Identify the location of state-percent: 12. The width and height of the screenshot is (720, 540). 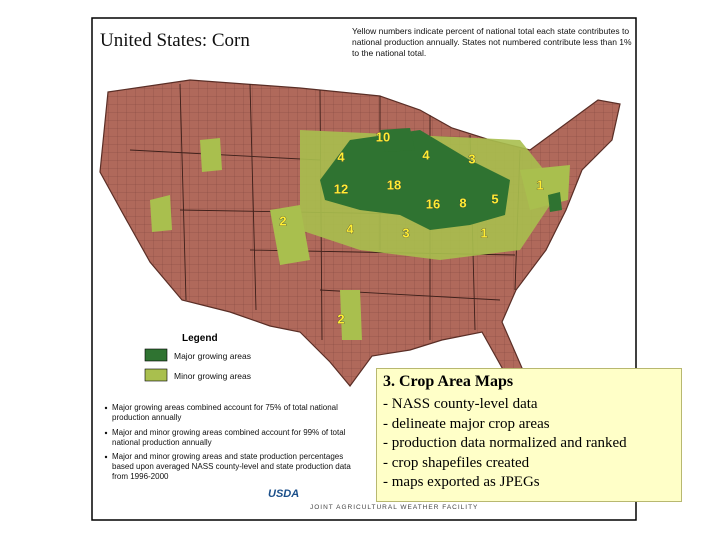
(341, 188).